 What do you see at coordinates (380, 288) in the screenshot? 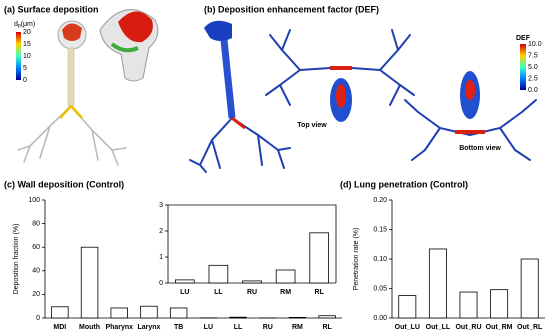
I see `y-tick-label: 0.05` at bounding box center [380, 288].